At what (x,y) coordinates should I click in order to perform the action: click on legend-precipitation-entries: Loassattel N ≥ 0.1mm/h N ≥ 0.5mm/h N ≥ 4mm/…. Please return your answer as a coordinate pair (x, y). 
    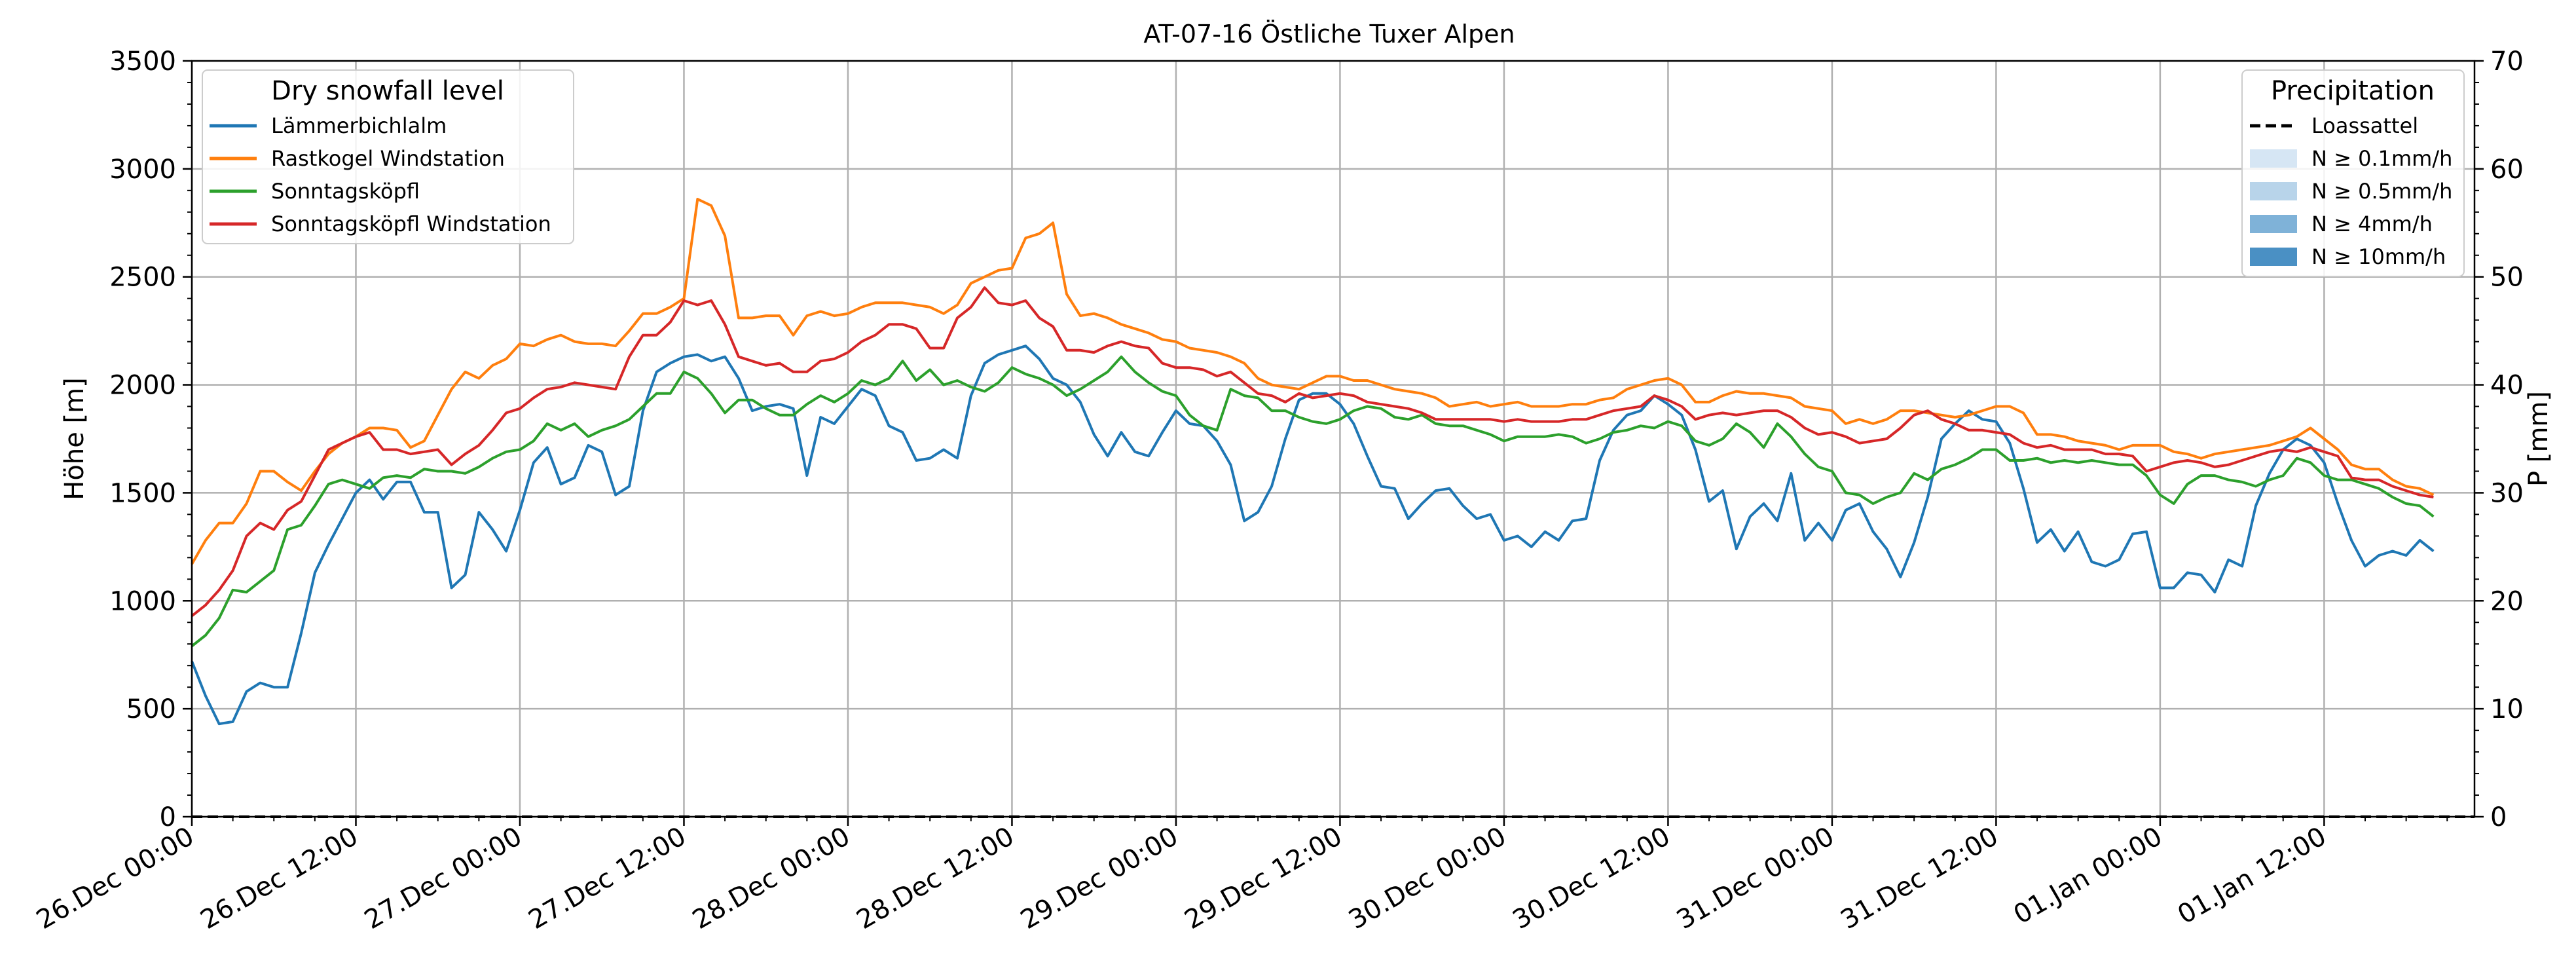
    Looking at the image, I should click on (2351, 191).